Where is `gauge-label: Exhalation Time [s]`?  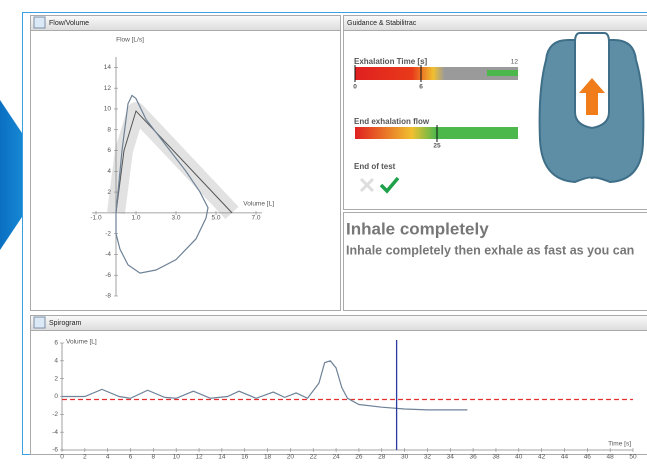 gauge-label: Exhalation Time [s] is located at coordinates (391, 61).